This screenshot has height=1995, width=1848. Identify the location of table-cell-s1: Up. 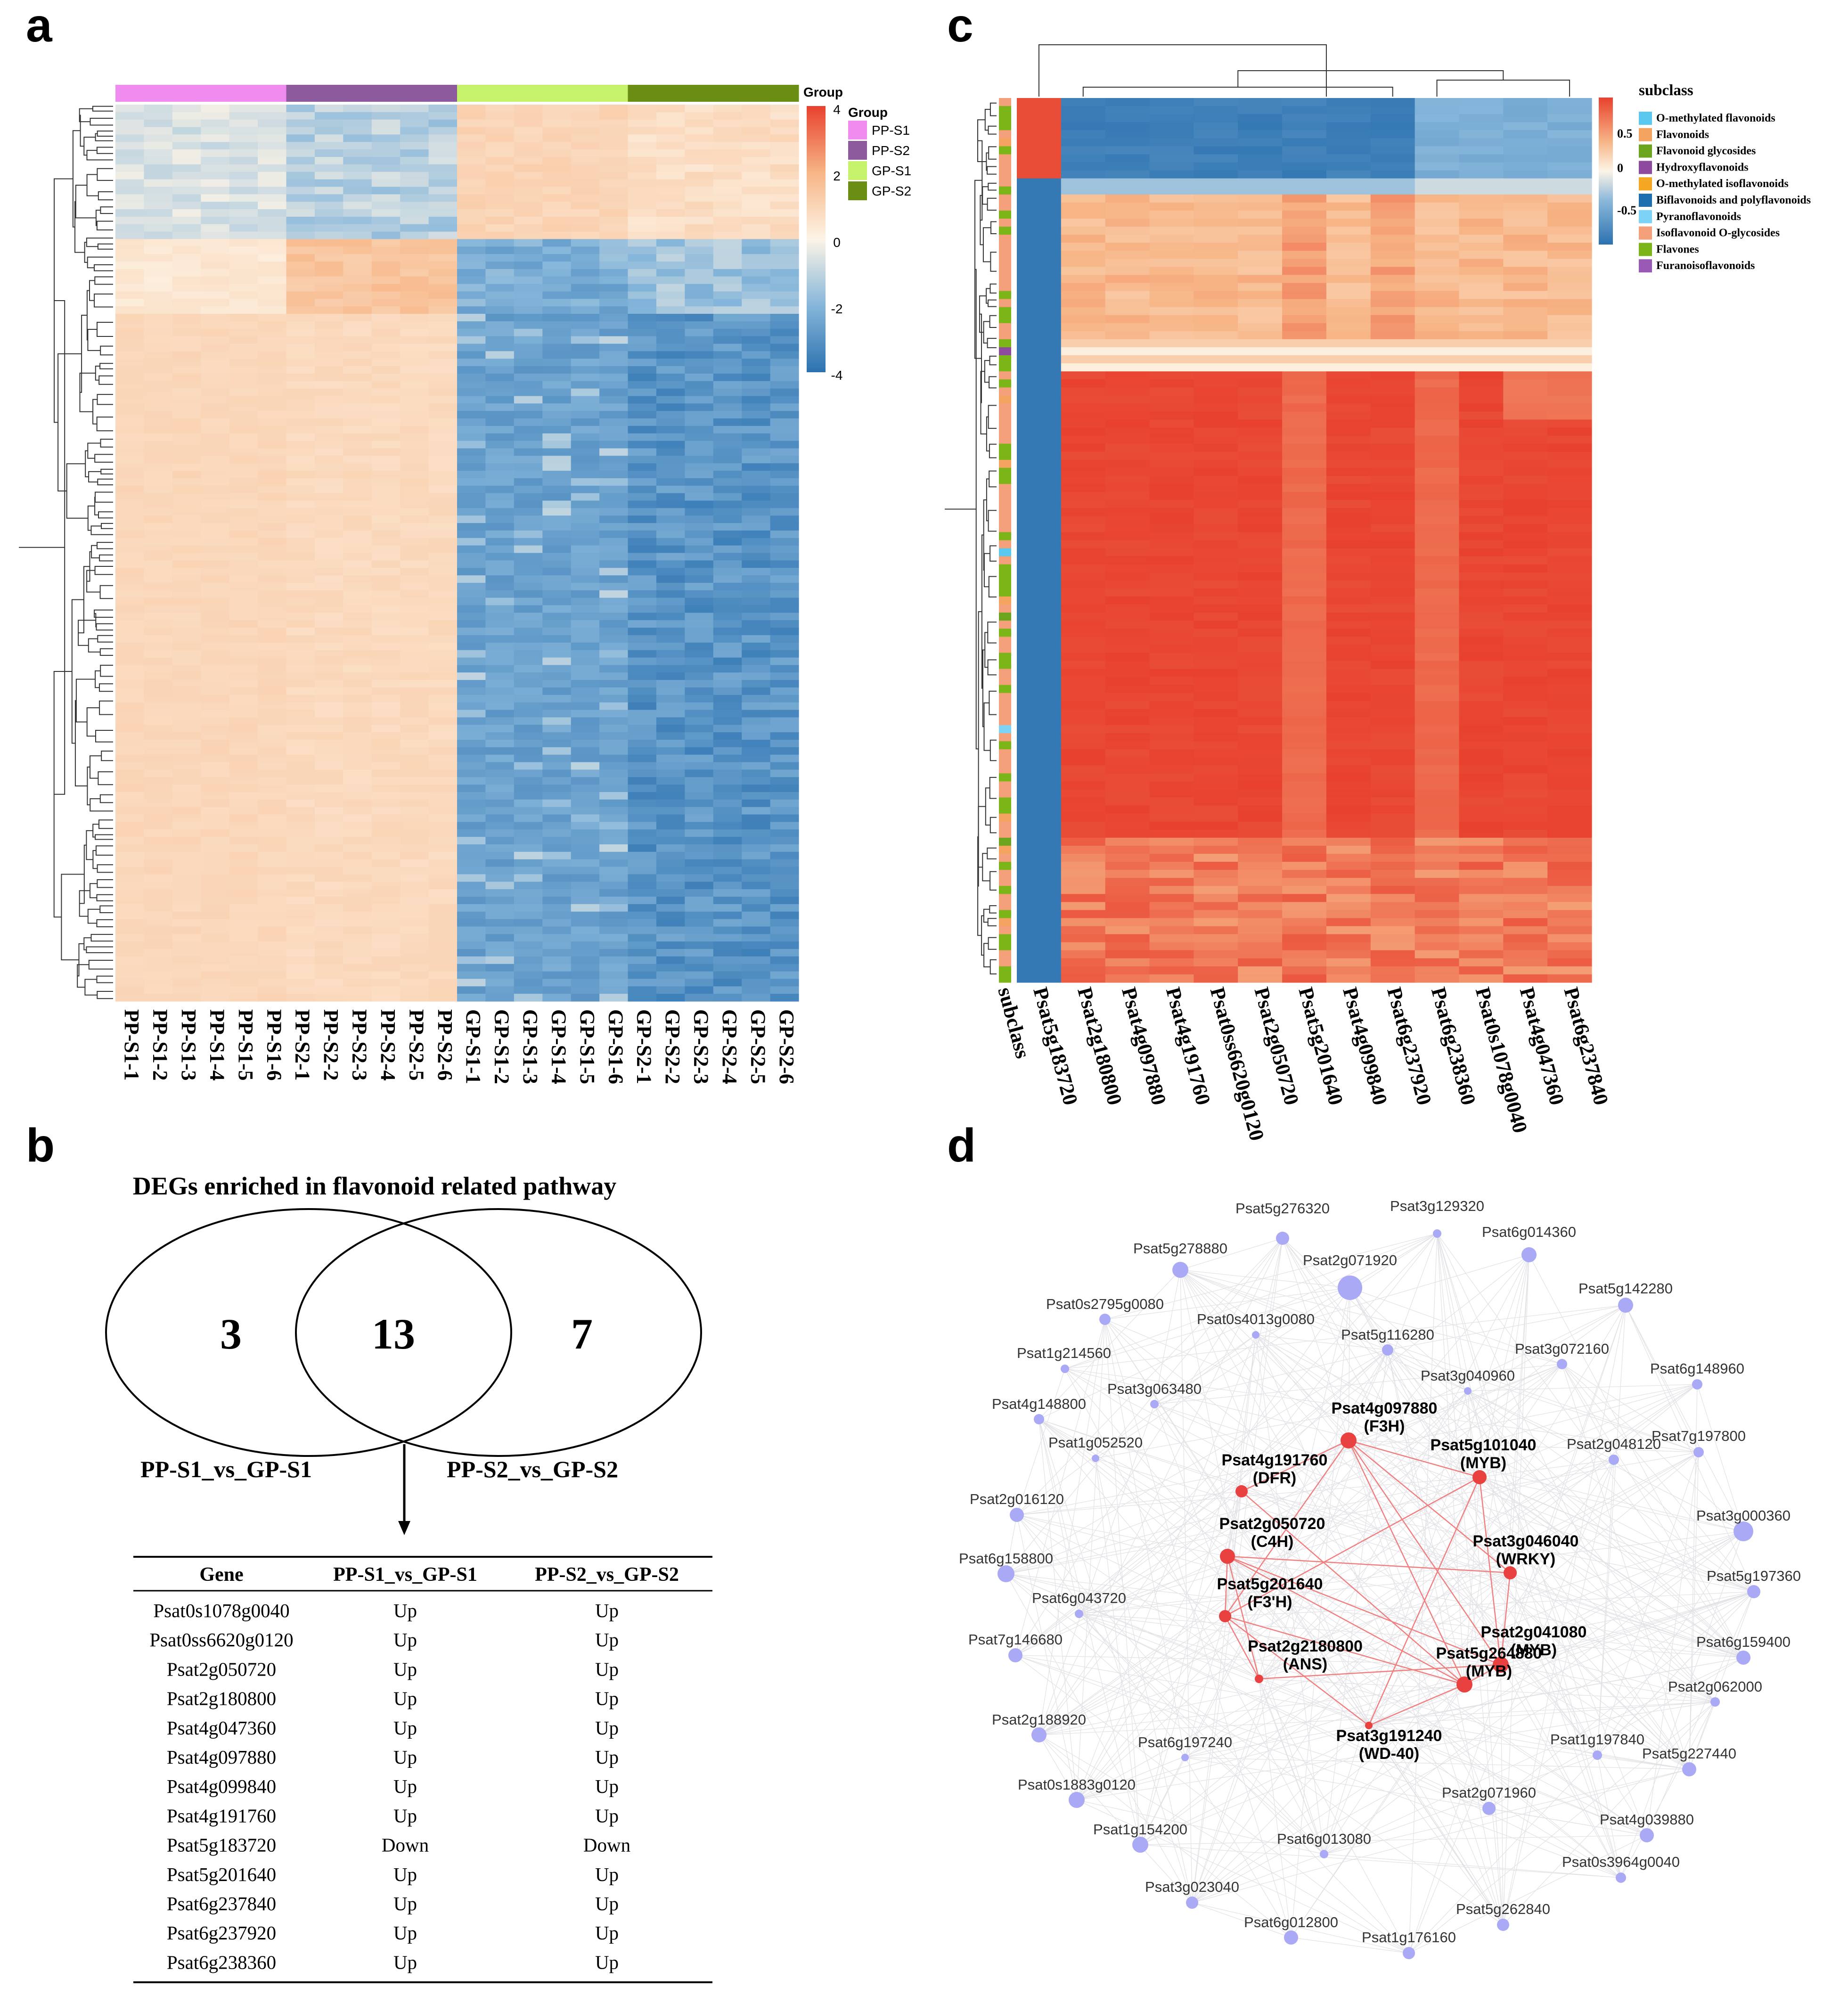
(405, 1933).